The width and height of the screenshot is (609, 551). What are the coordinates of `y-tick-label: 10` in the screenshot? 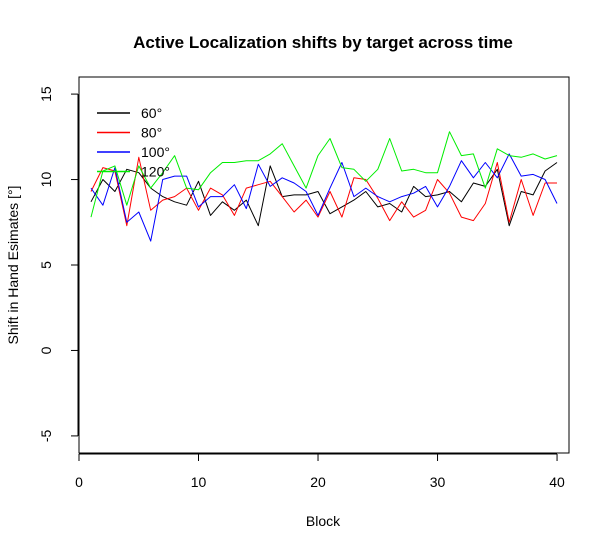 It's located at (46, 180).